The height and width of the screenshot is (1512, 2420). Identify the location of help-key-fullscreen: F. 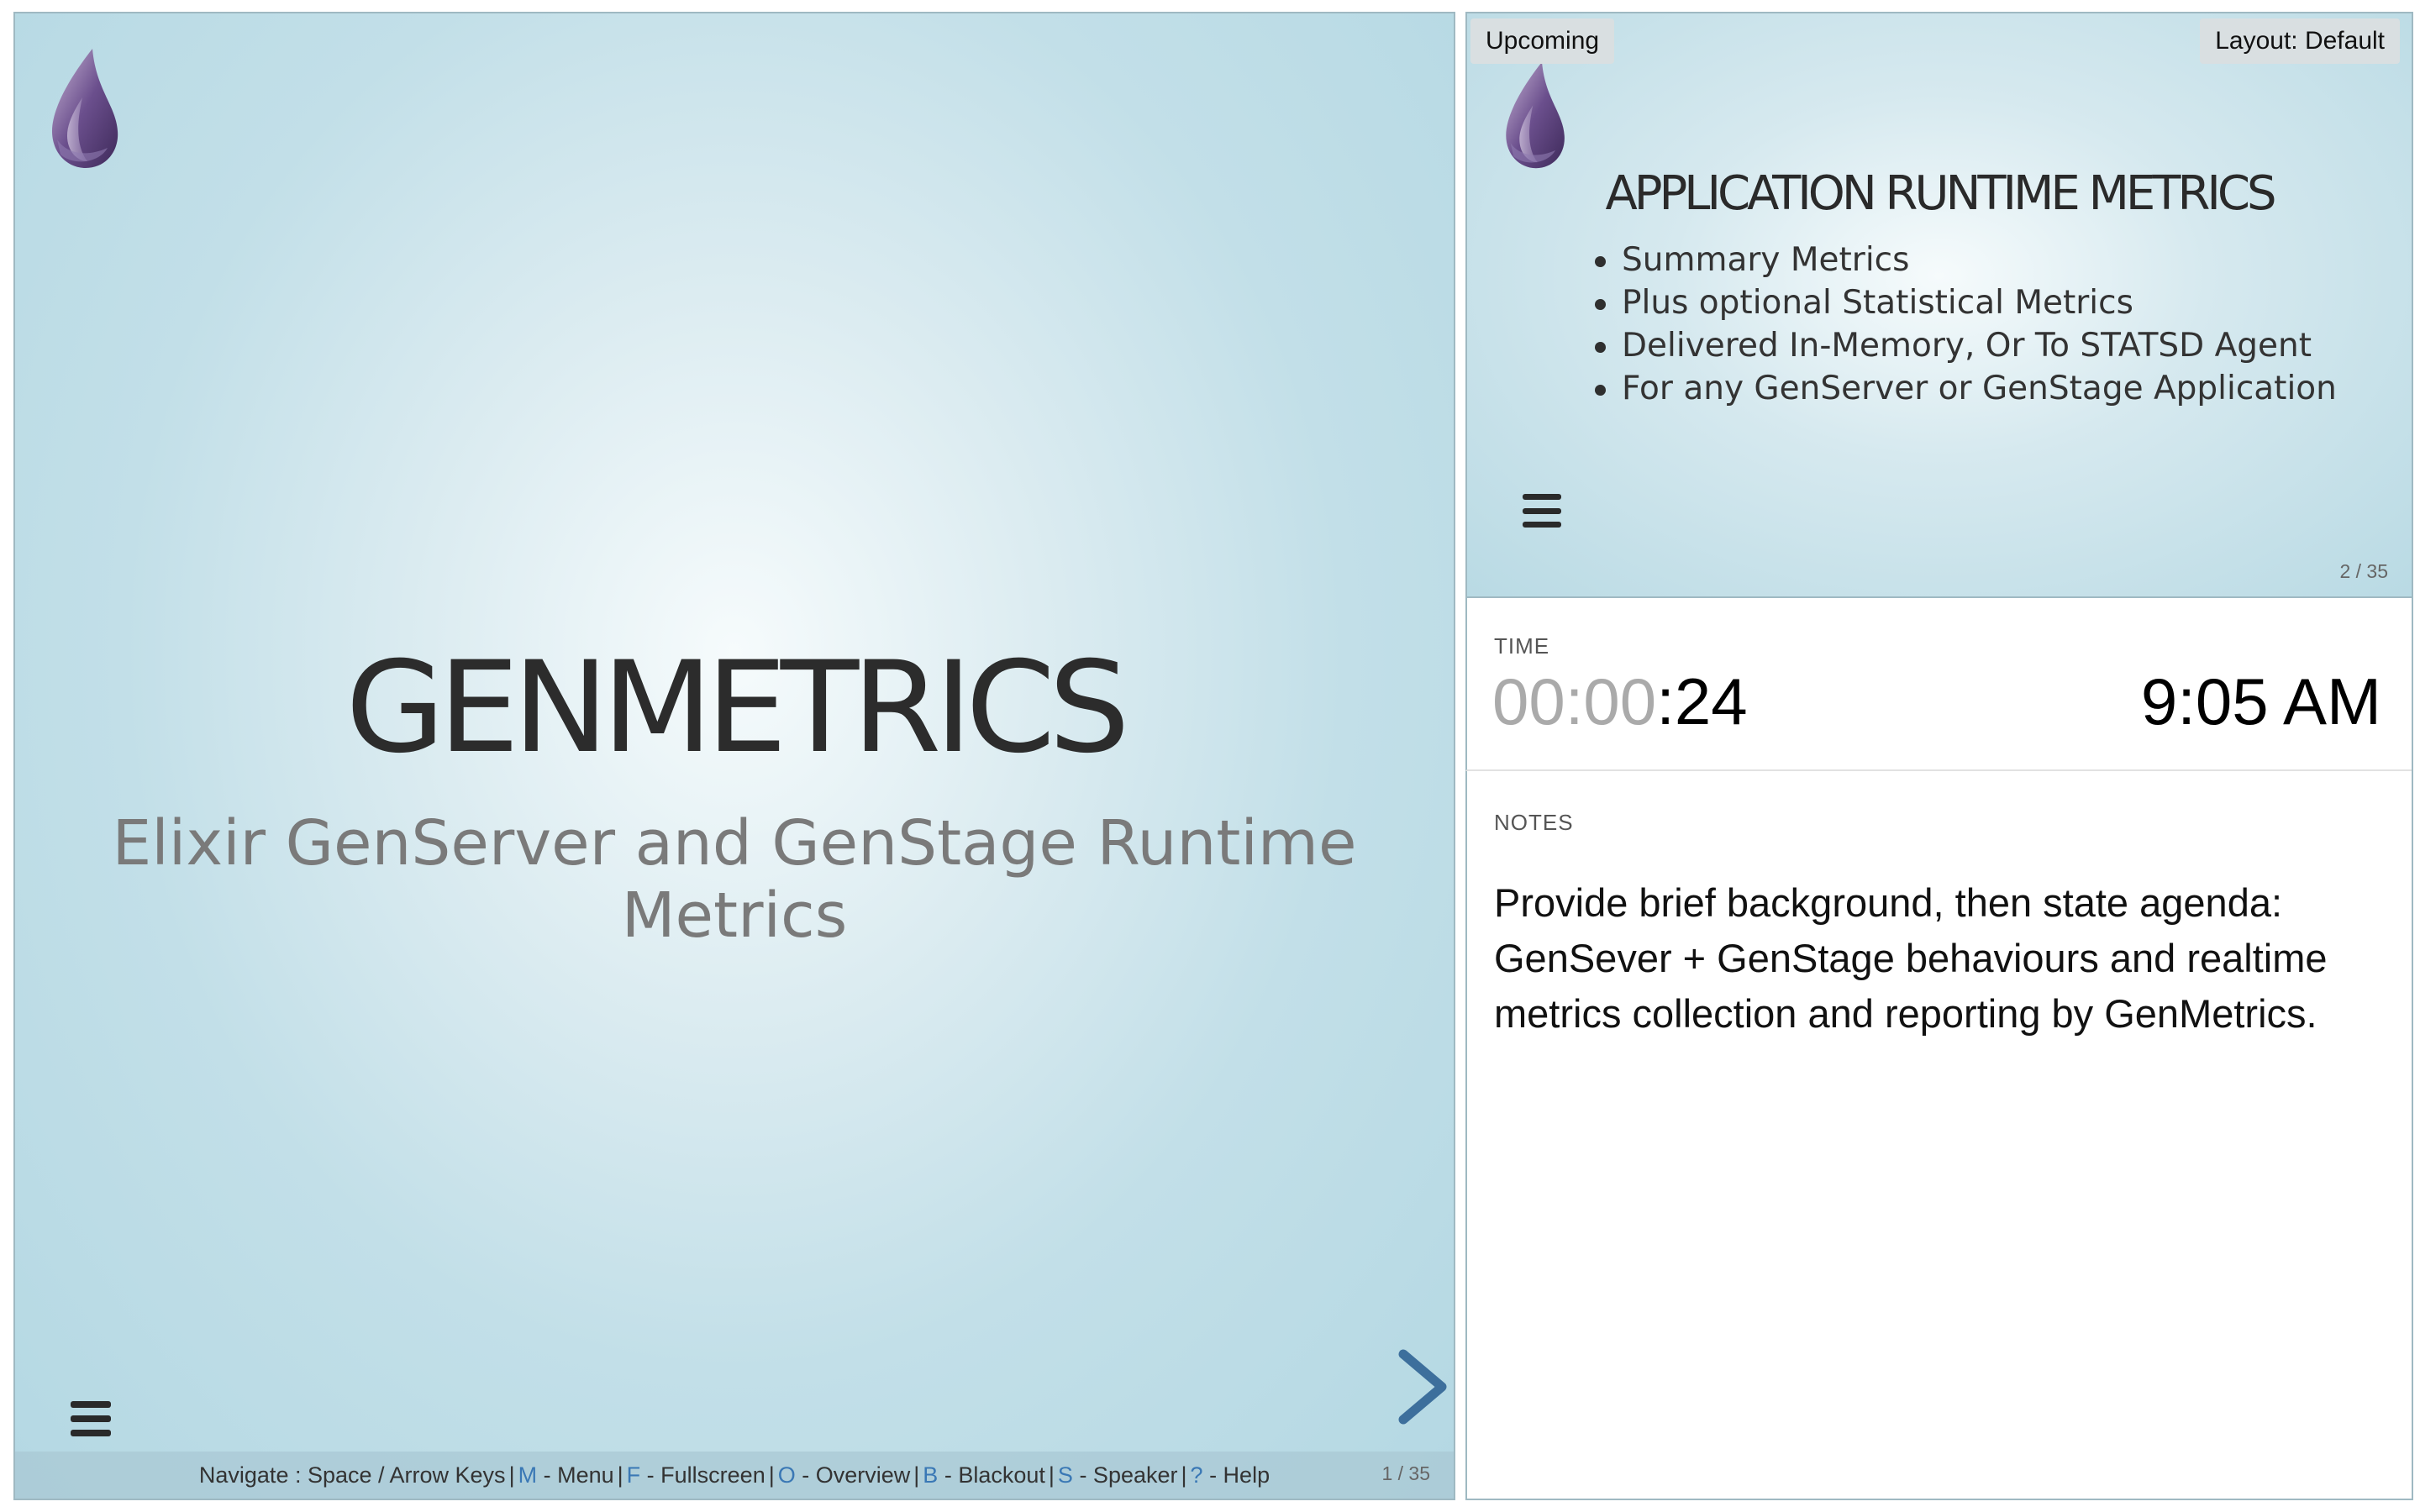
(633, 1475).